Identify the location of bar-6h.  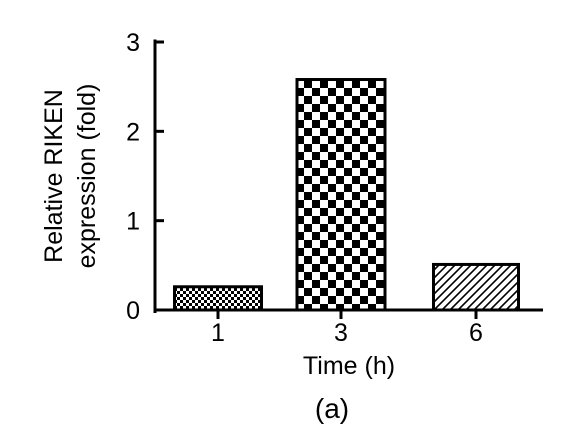
(476, 287).